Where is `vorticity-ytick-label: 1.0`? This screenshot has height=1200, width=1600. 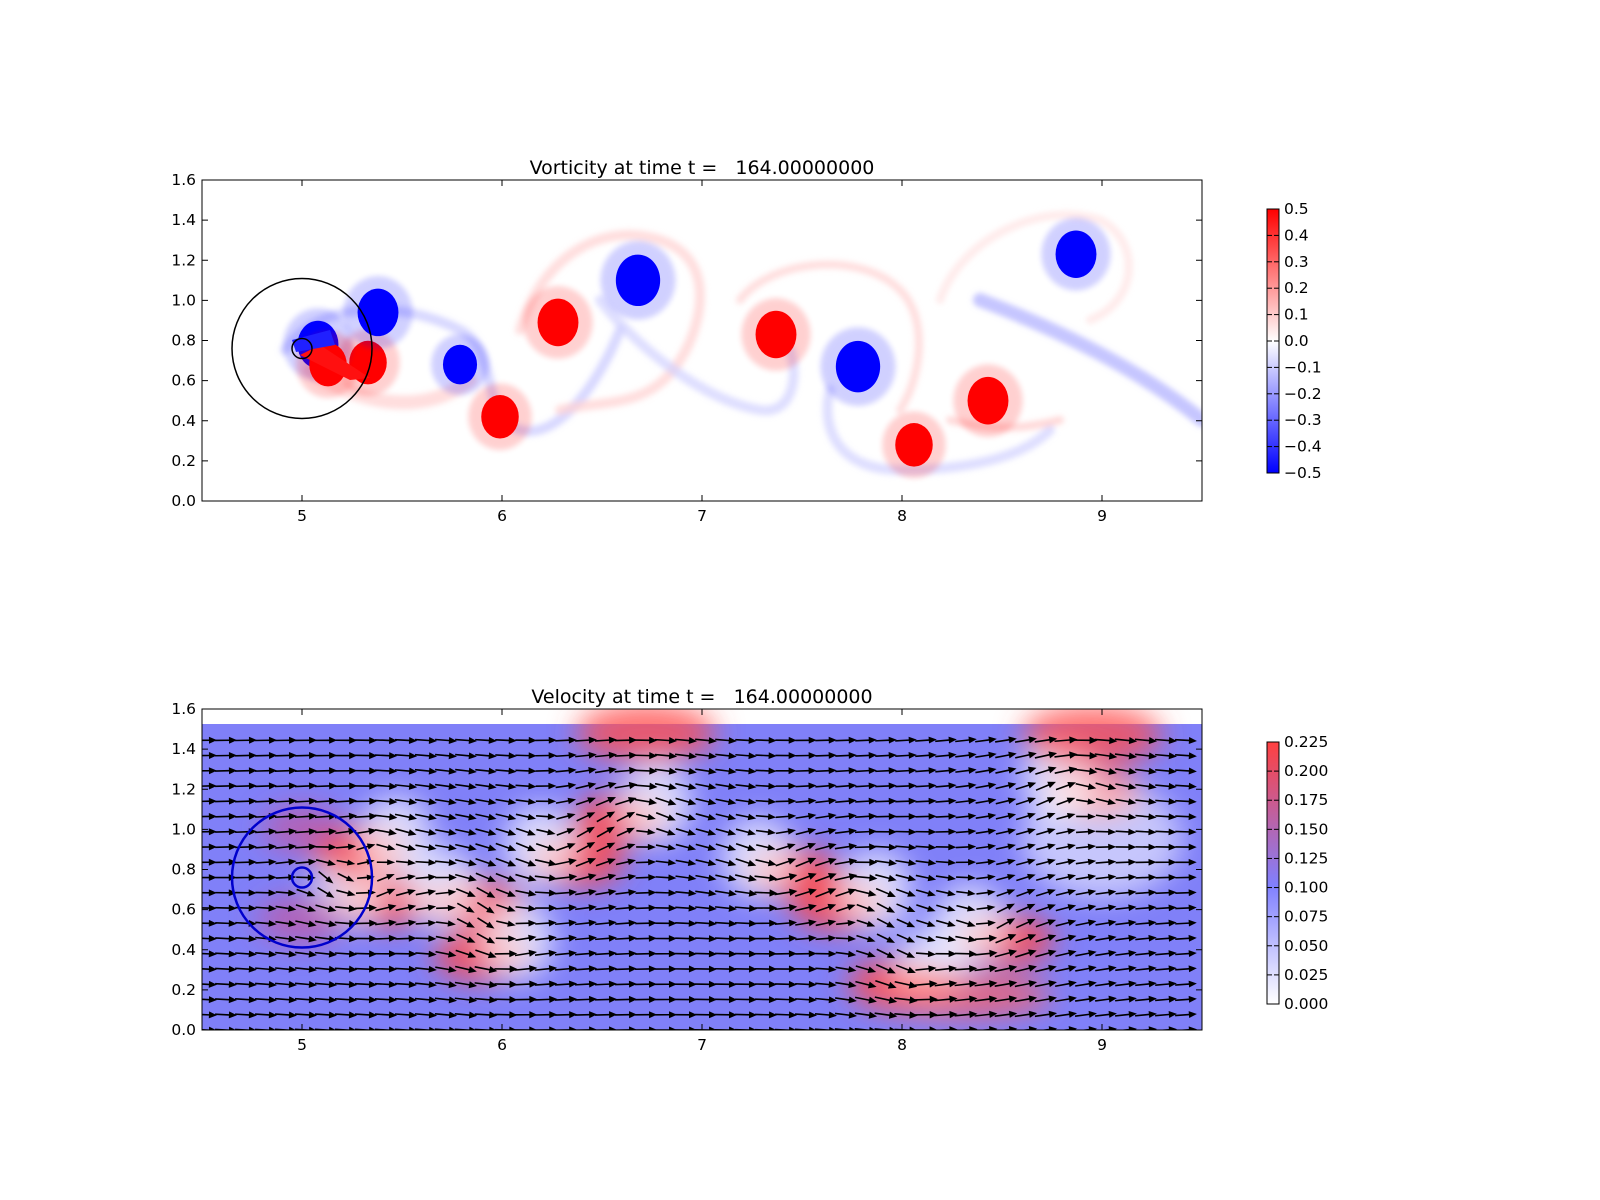
vorticity-ytick-label: 1.0 is located at coordinates (183, 300).